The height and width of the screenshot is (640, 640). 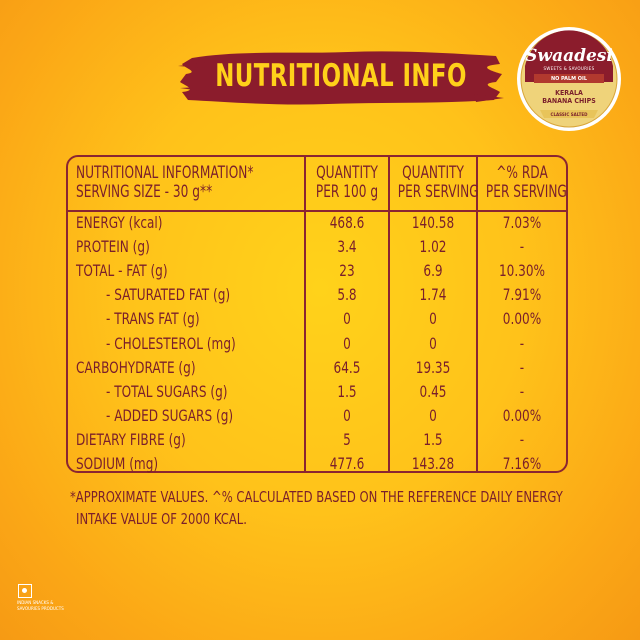 What do you see at coordinates (122, 271) in the screenshot?
I see `nutrient-name: TOTAL - FAT (g)` at bounding box center [122, 271].